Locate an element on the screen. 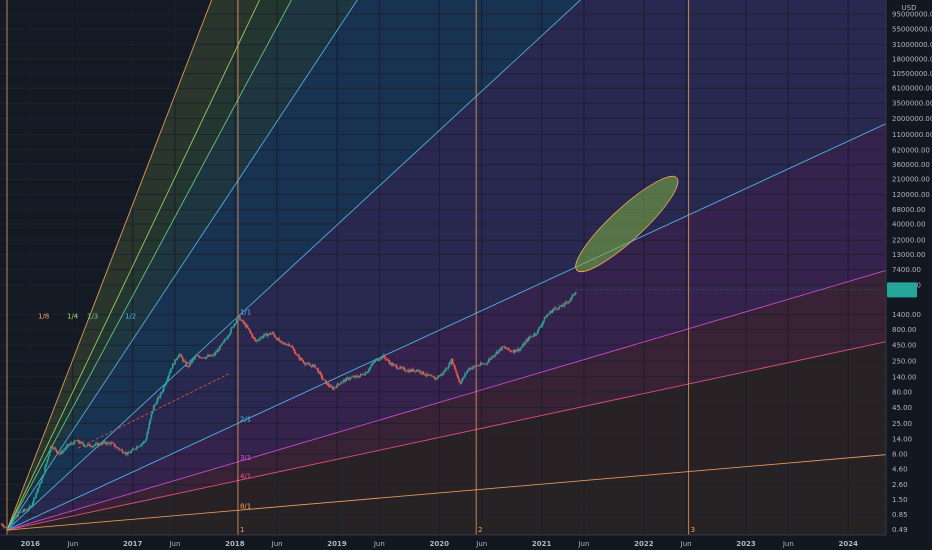 This screenshot has width=932, height=550. time-tick-label: 2020 is located at coordinates (439, 544).